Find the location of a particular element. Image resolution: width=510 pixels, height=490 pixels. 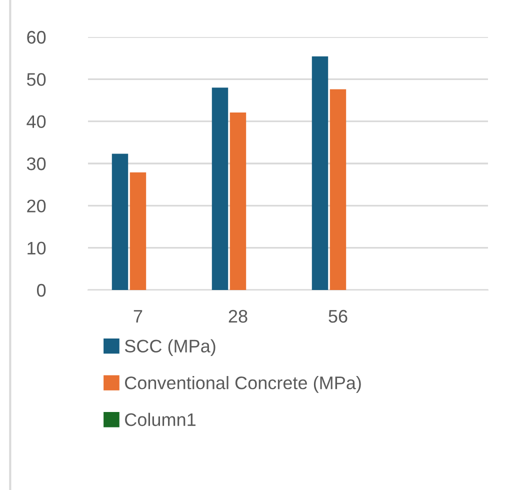

y-tick-label: 60 is located at coordinates (36, 37).